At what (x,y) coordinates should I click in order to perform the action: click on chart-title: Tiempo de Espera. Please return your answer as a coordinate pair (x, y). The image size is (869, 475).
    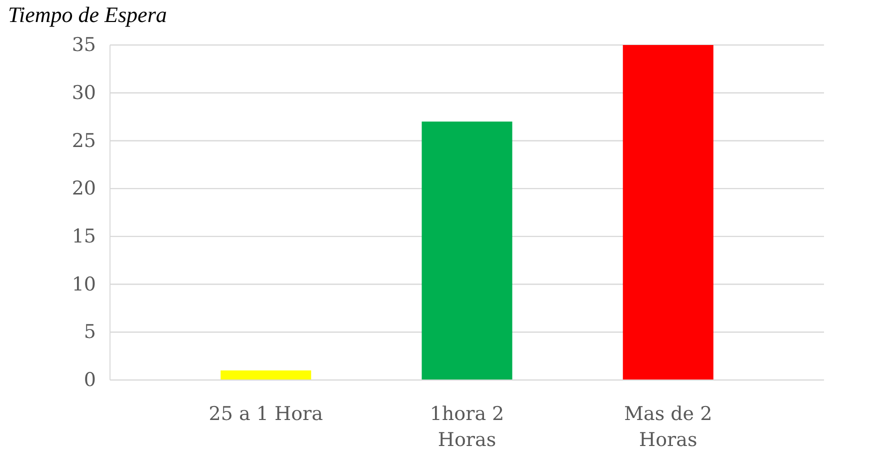
    Looking at the image, I should click on (87, 14).